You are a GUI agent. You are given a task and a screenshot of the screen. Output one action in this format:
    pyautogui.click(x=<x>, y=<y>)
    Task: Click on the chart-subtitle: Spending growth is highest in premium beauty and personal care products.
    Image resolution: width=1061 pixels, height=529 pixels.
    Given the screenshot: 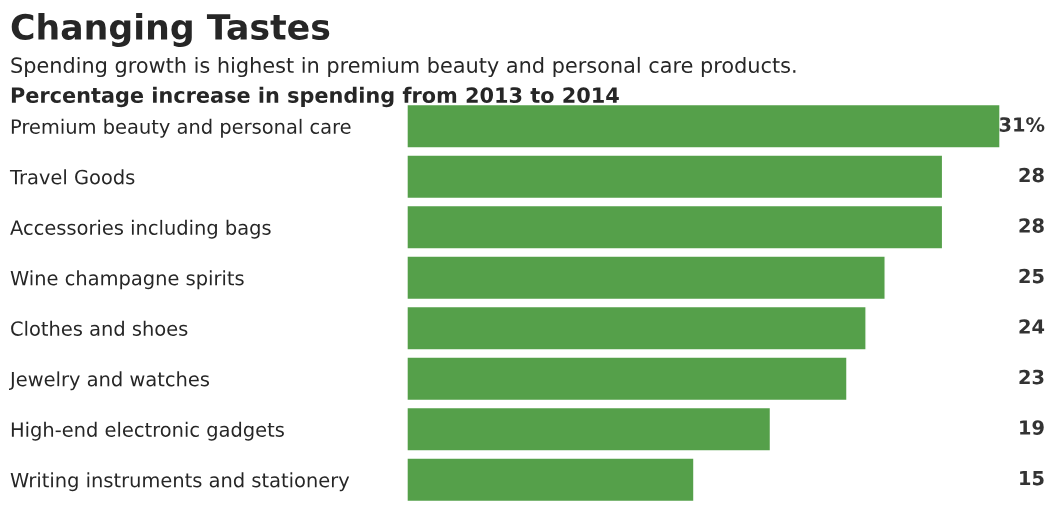 What is the action you would take?
    pyautogui.click(x=403, y=67)
    